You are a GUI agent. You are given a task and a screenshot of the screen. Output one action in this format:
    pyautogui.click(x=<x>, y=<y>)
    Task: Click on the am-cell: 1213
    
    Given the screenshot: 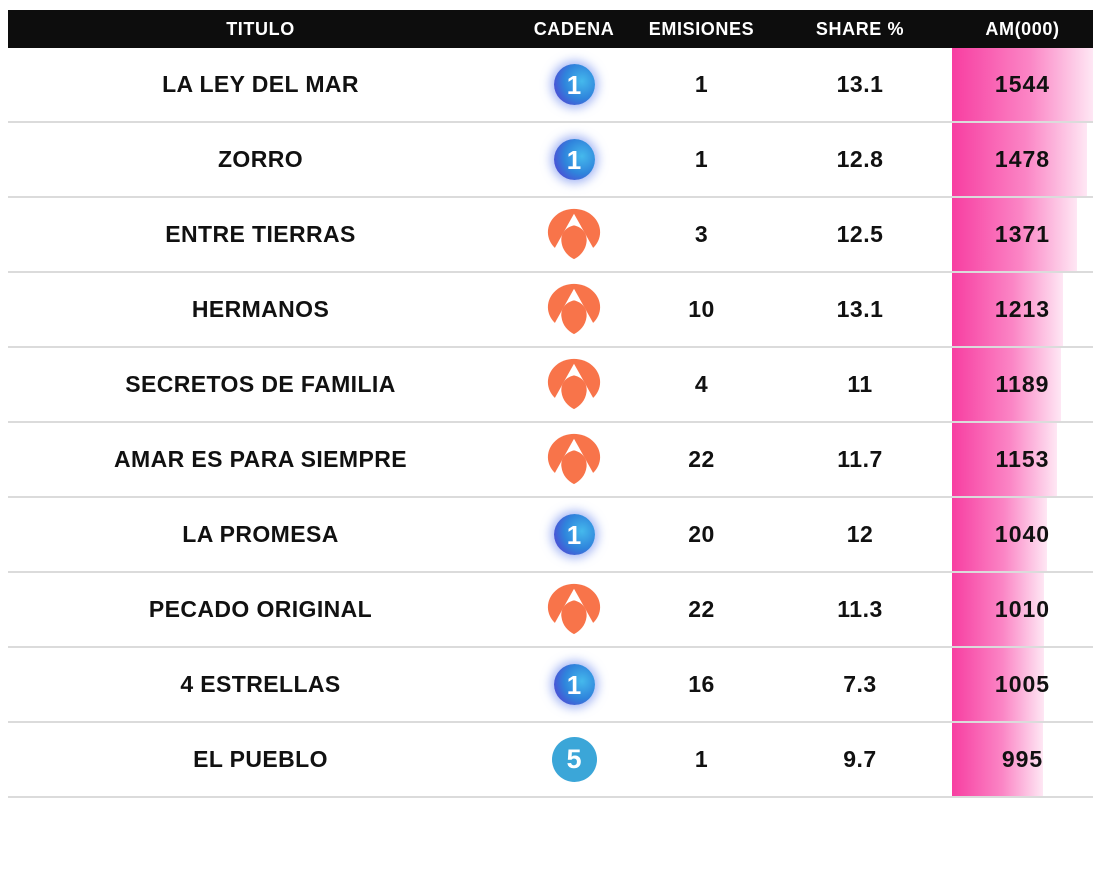 What is the action you would take?
    pyautogui.click(x=1022, y=309)
    